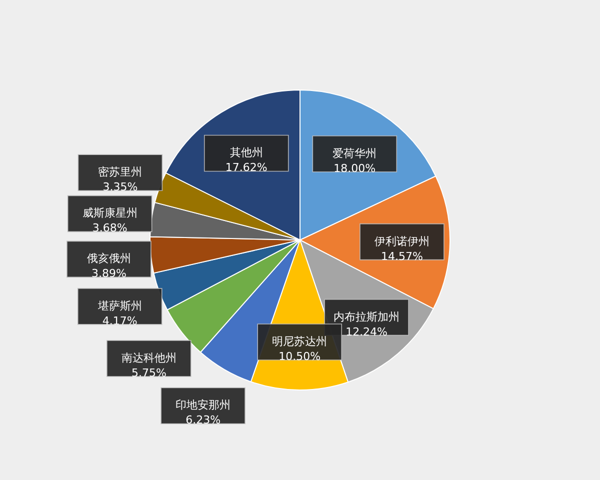  Describe the element at coordinates (402, 241) in the screenshot. I see `slice-label: 伊利诺伊州` at that location.